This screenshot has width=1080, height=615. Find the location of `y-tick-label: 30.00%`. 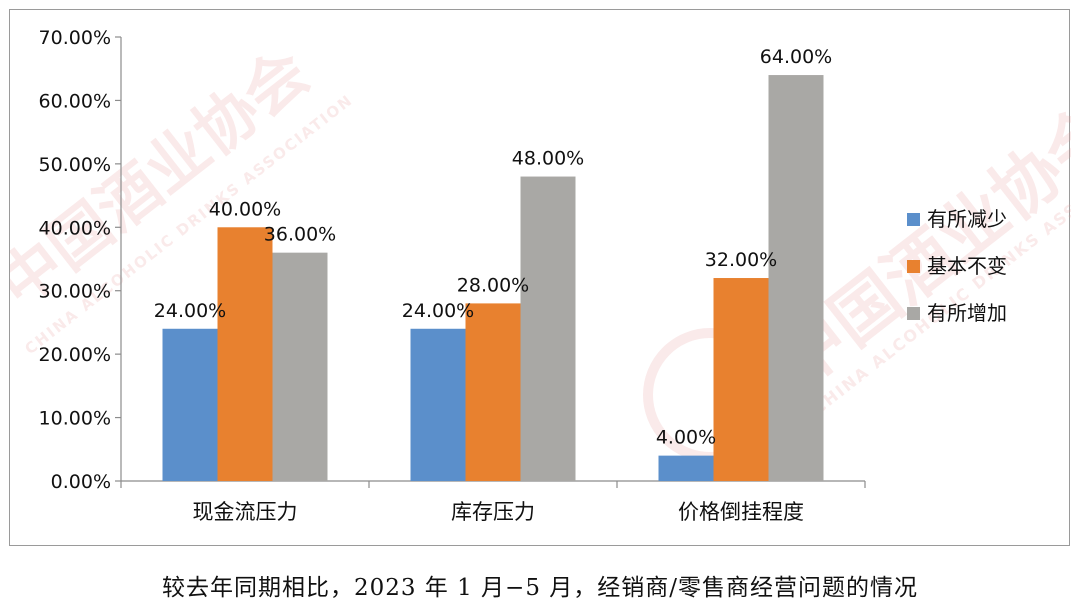

y-tick-label: 30.00% is located at coordinates (75, 292).